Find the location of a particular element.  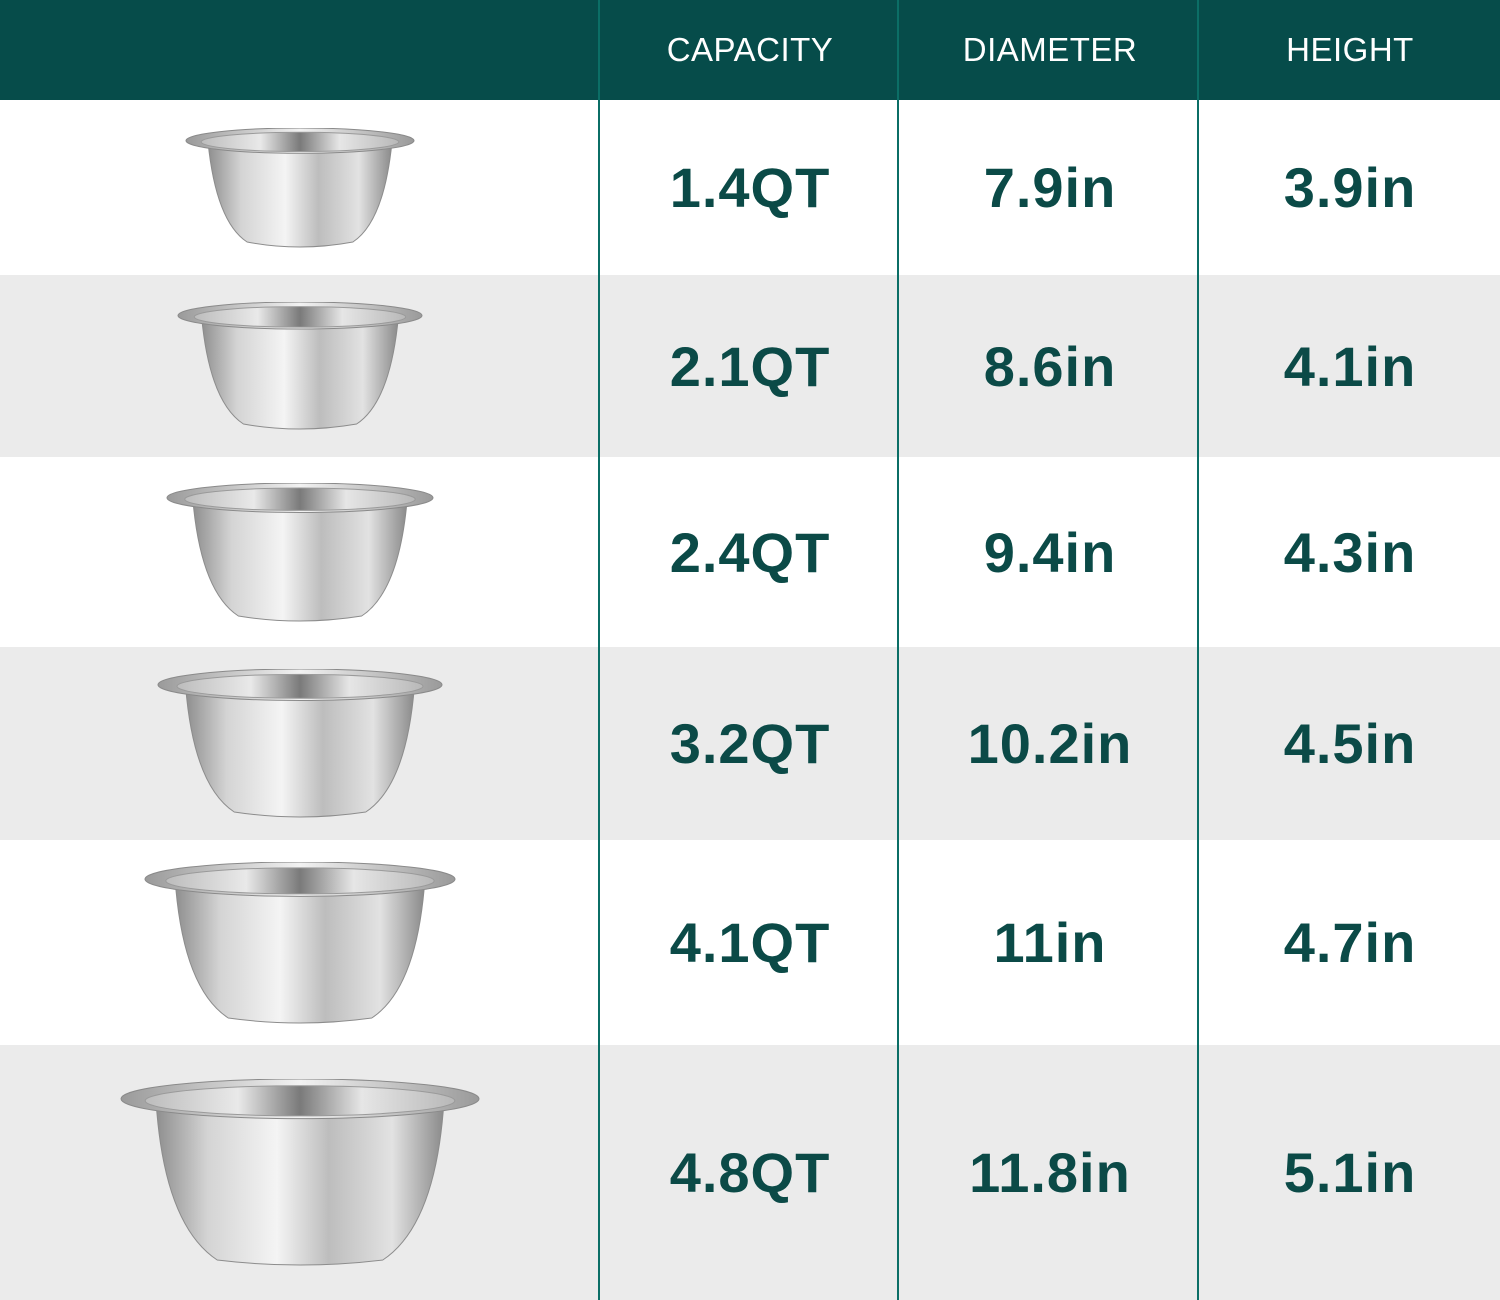

table-row: 2.1QT 8.6in 4.1in is located at coordinates (750, 366).